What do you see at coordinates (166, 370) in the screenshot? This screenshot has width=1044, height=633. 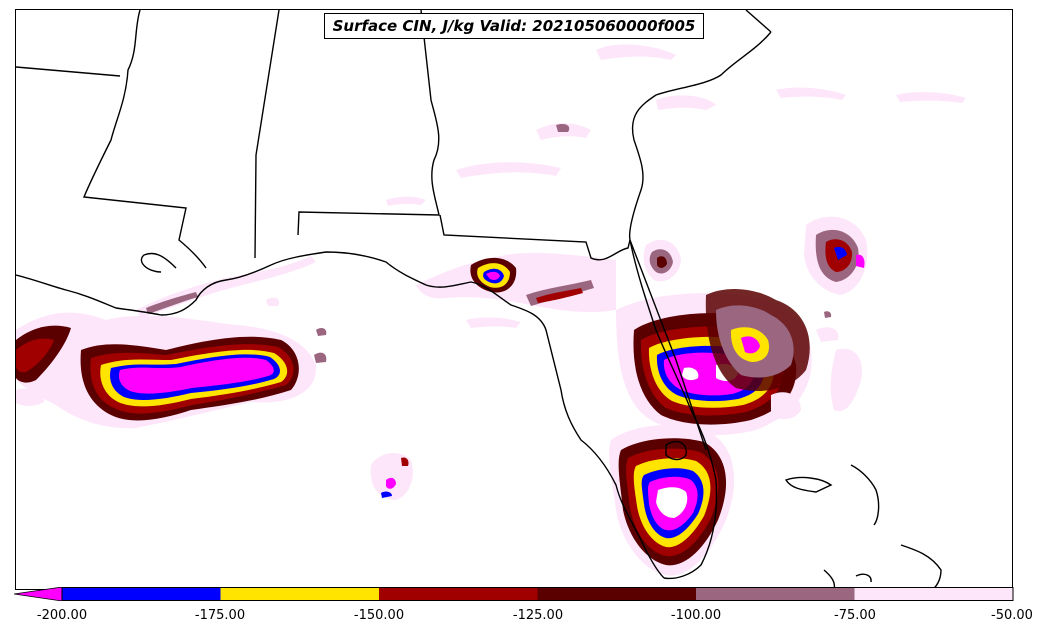 I see `gulf-west-cin-region` at bounding box center [166, 370].